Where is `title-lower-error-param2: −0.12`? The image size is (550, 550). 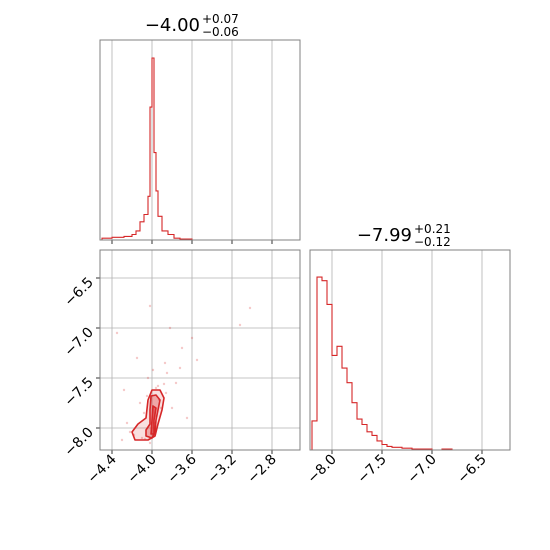
title-lower-error-param2: −0.12 is located at coordinates (432, 242).